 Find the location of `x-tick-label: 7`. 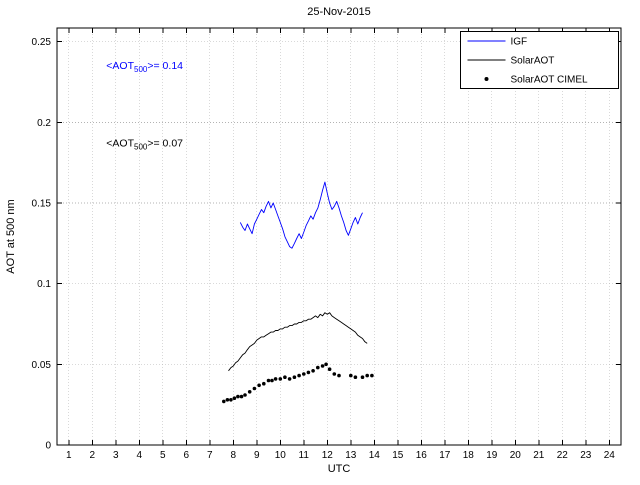

x-tick-label: 7 is located at coordinates (210, 455).